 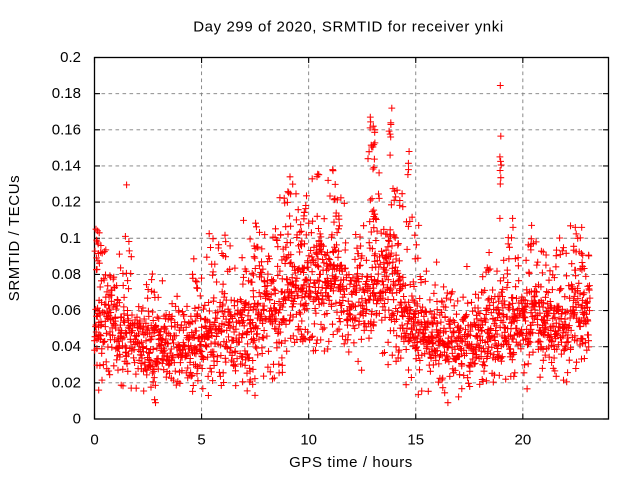 I want to click on svg-text: 0.14, so click(x=66, y=165).